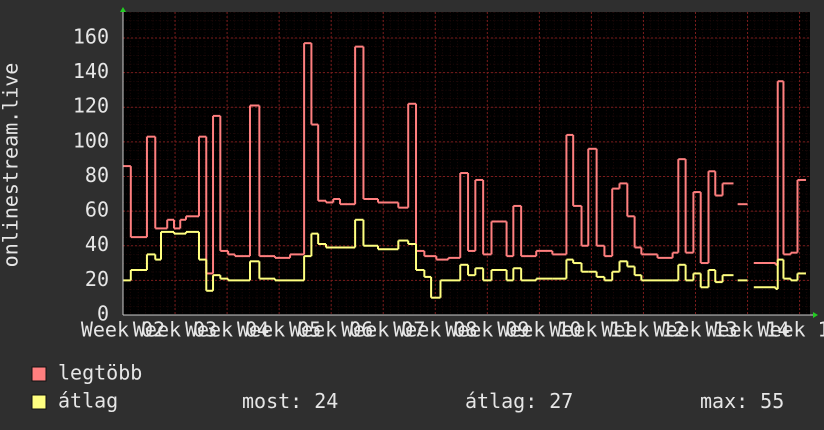 The height and width of the screenshot is (430, 824). I want to click on x-tick-label: Week 02, so click(123, 330).